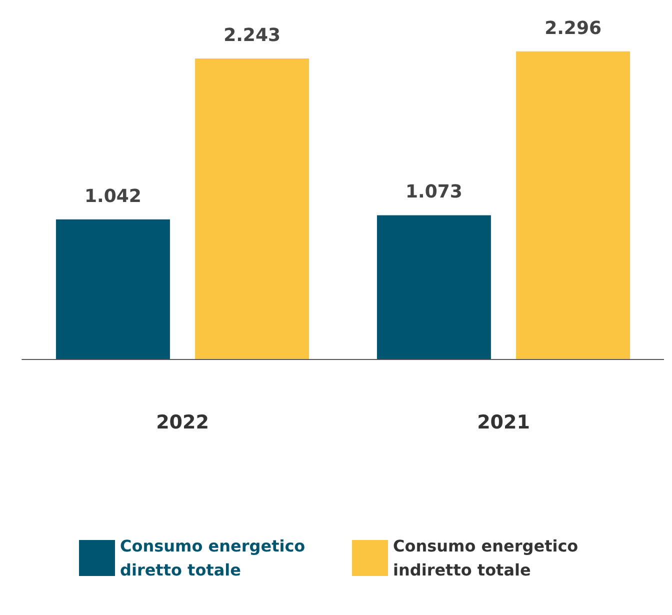 Image resolution: width=672 pixels, height=615 pixels. Describe the element at coordinates (503, 423) in the screenshot. I see `x-tick-label: 2021` at that location.